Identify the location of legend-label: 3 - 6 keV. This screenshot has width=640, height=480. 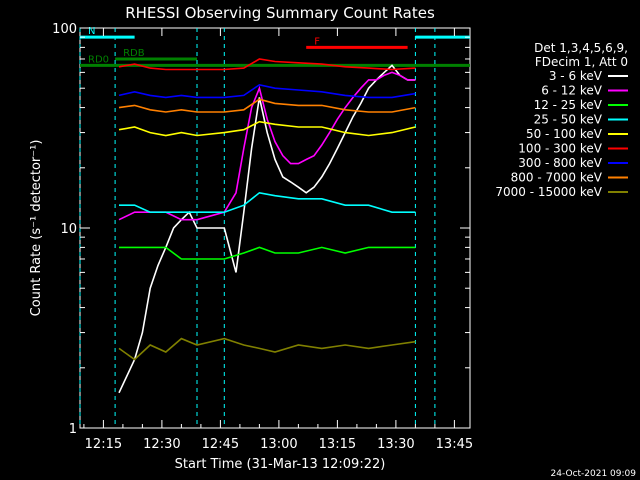
(576, 76).